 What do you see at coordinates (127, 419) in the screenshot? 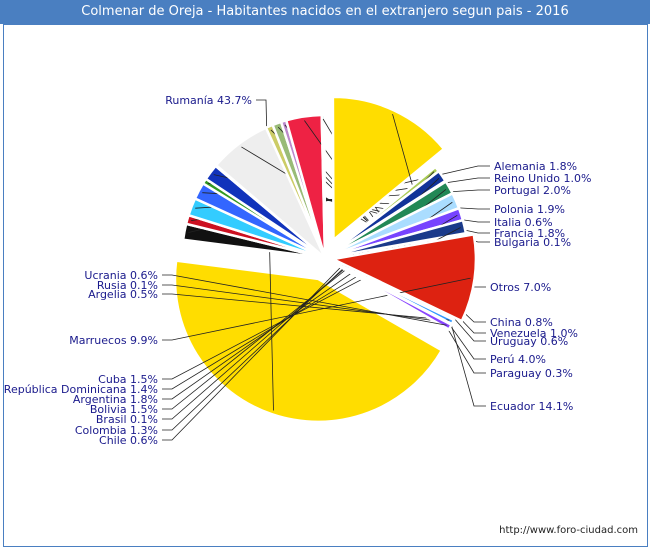
I see `label-brasil: Brasil 0.1%` at bounding box center [127, 419].